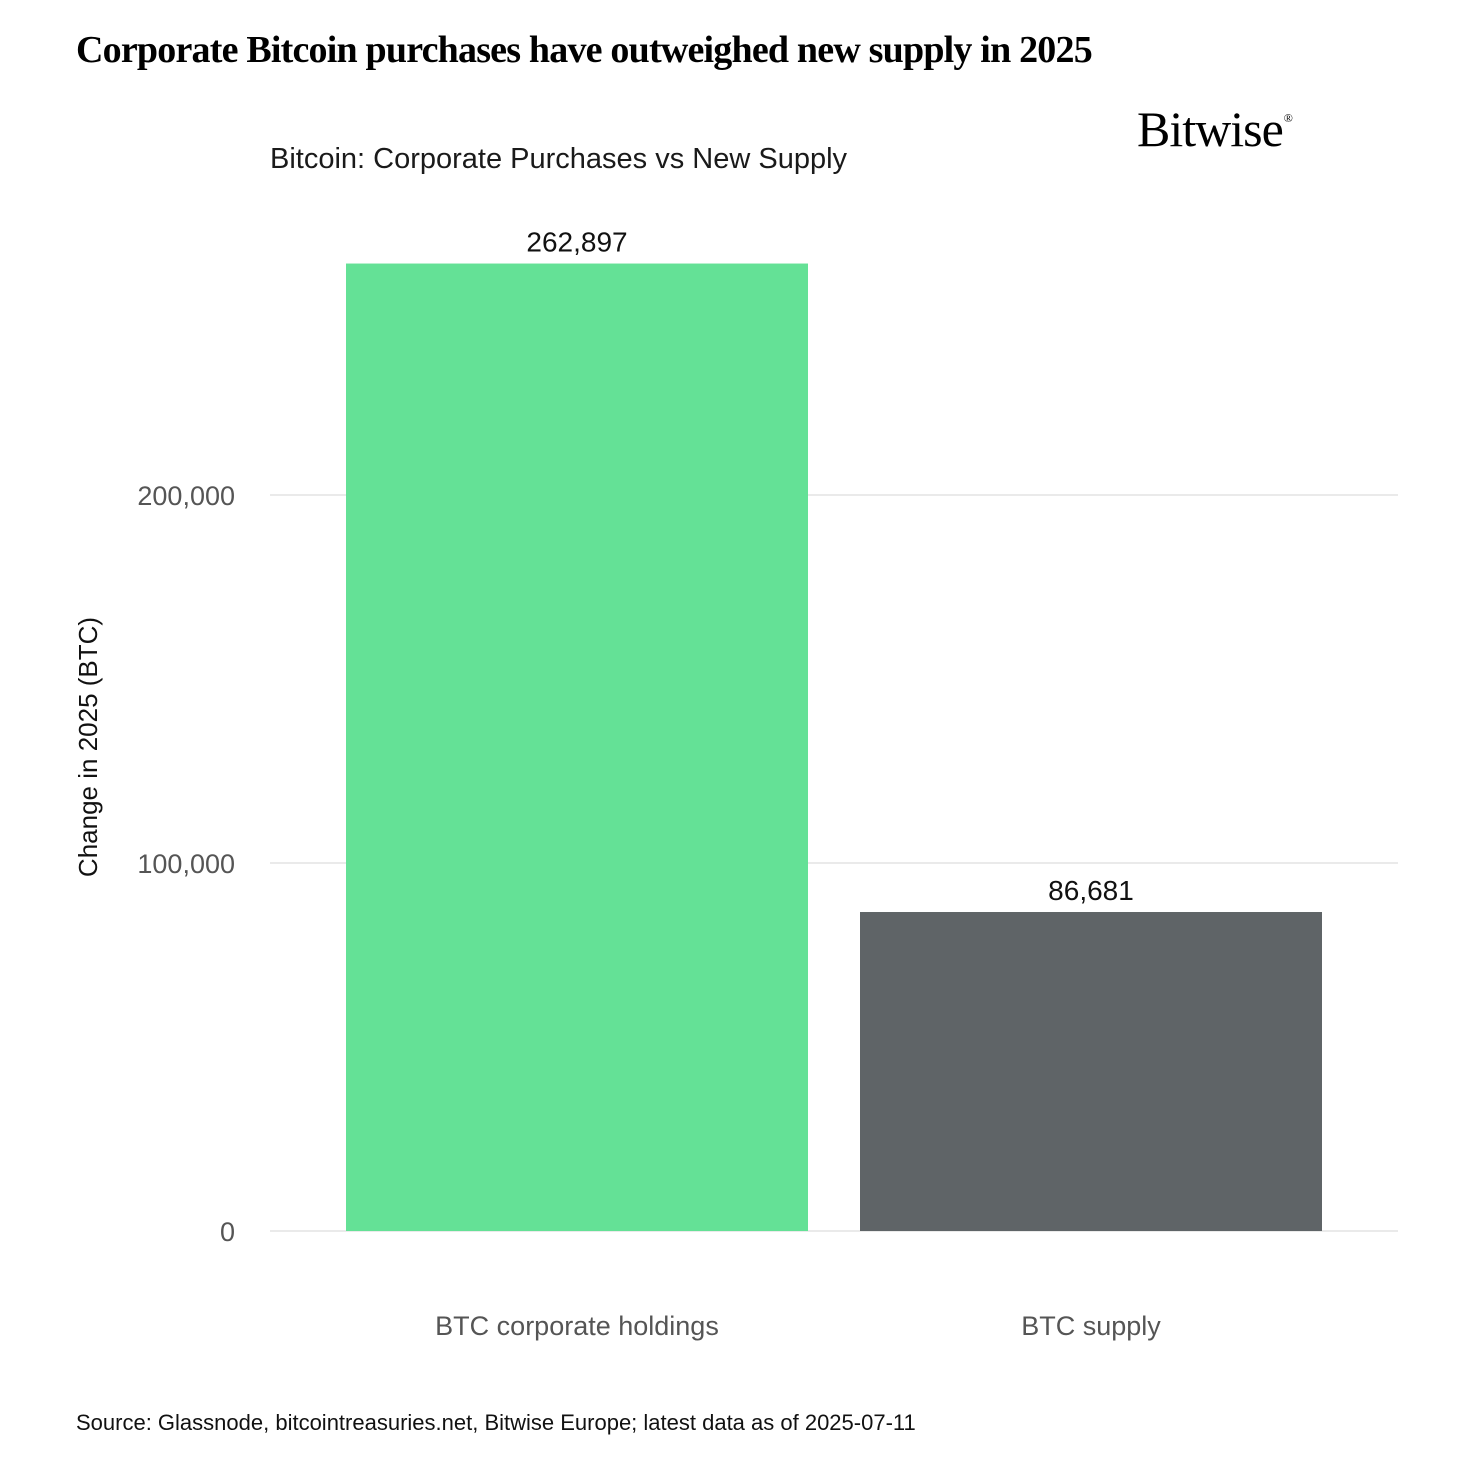 The width and height of the screenshot is (1476, 1476). I want to click on y-tick-label: 200,000, so click(186, 496).